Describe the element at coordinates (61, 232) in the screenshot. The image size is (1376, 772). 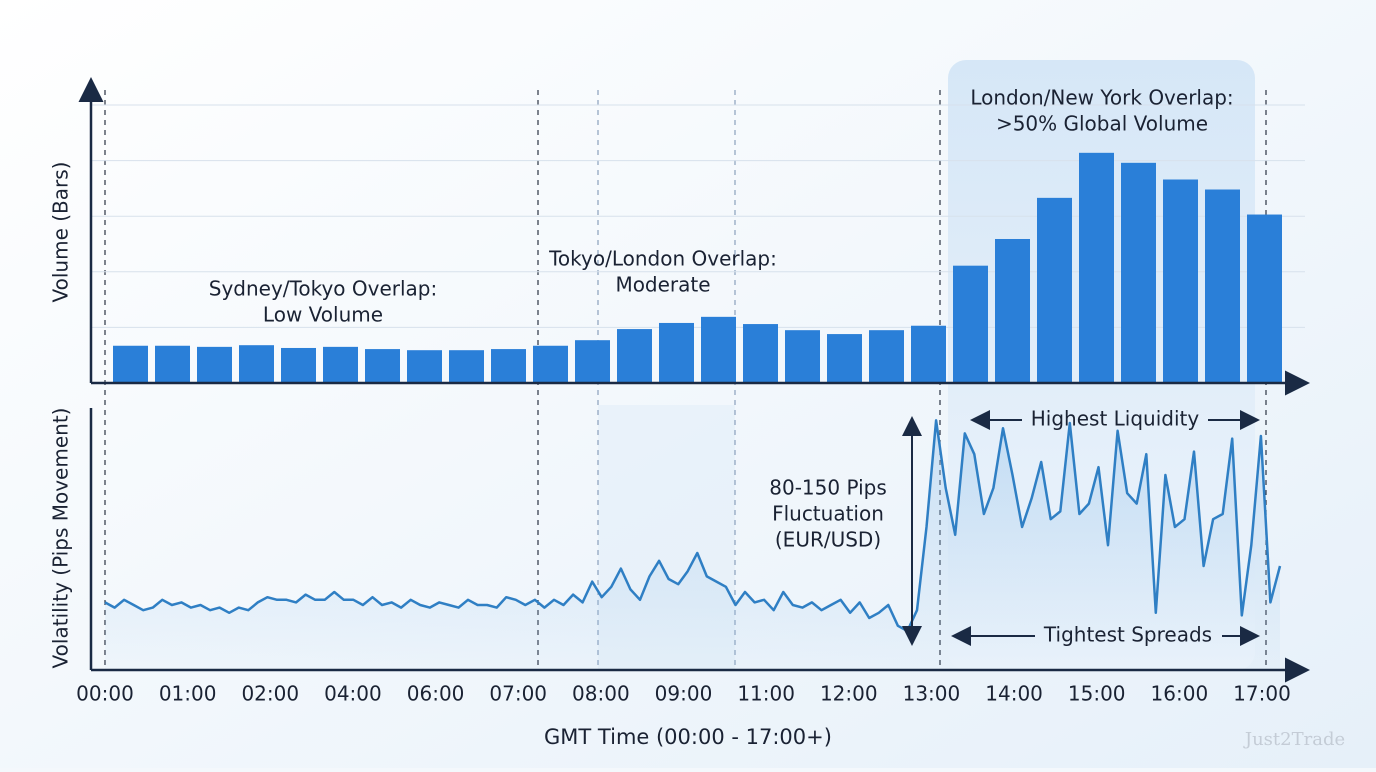
I see `y-axis-label: Volume (Bars)` at that location.